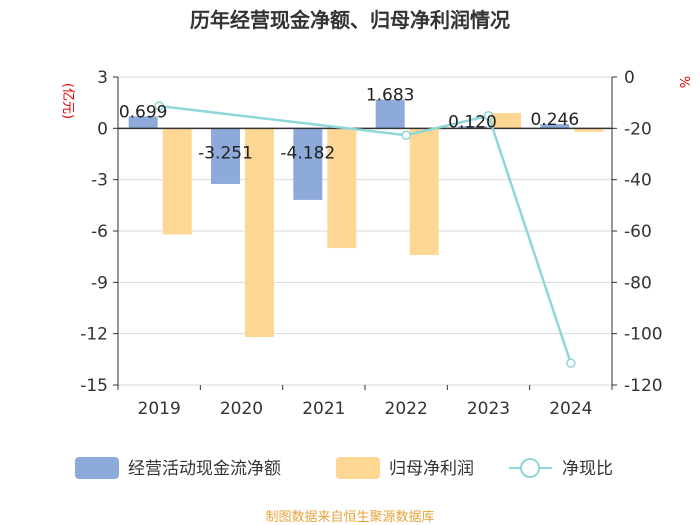  Describe the element at coordinates (643, 386) in the screenshot. I see `y-right-tick-label: -120` at that location.